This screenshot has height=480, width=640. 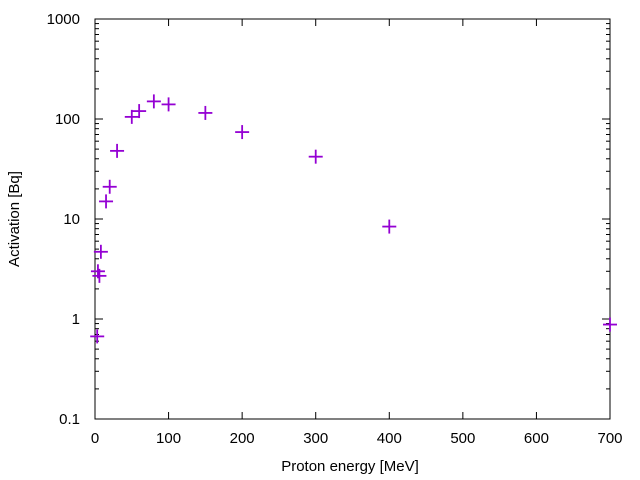 What do you see at coordinates (71, 219) in the screenshot?
I see `y-tick-label: 10` at bounding box center [71, 219].